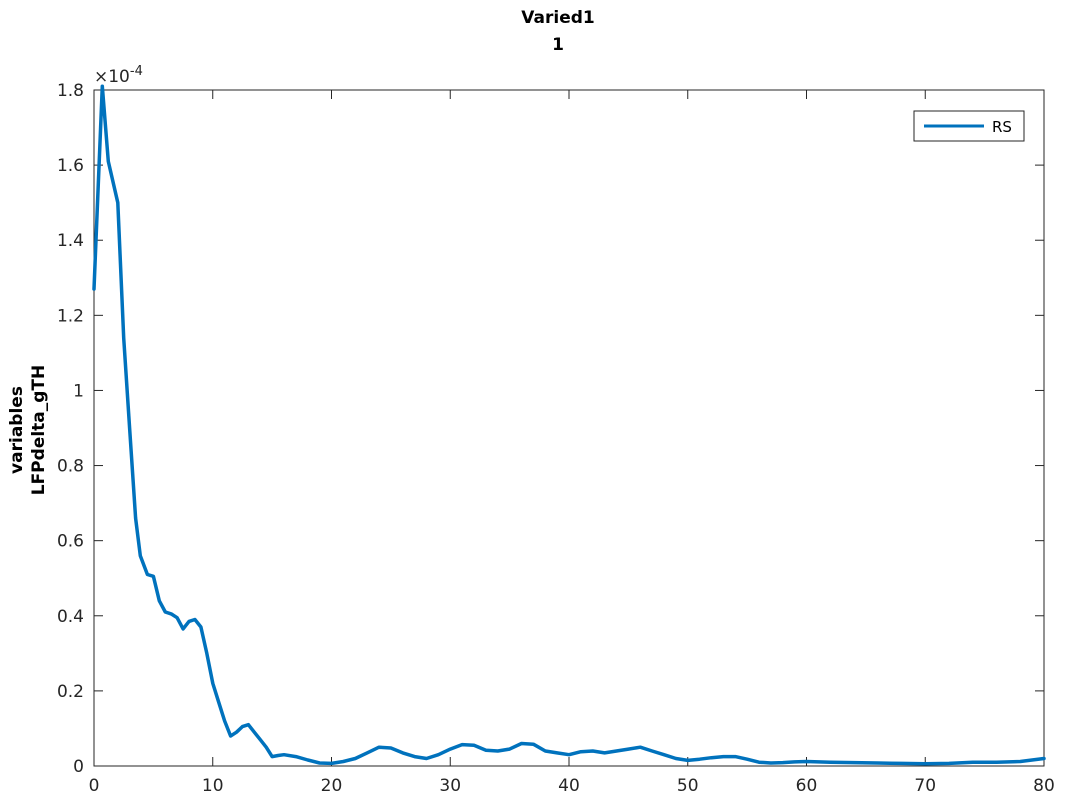  What do you see at coordinates (70, 241) in the screenshot?
I see `y-tick-label: 1.4` at bounding box center [70, 241].